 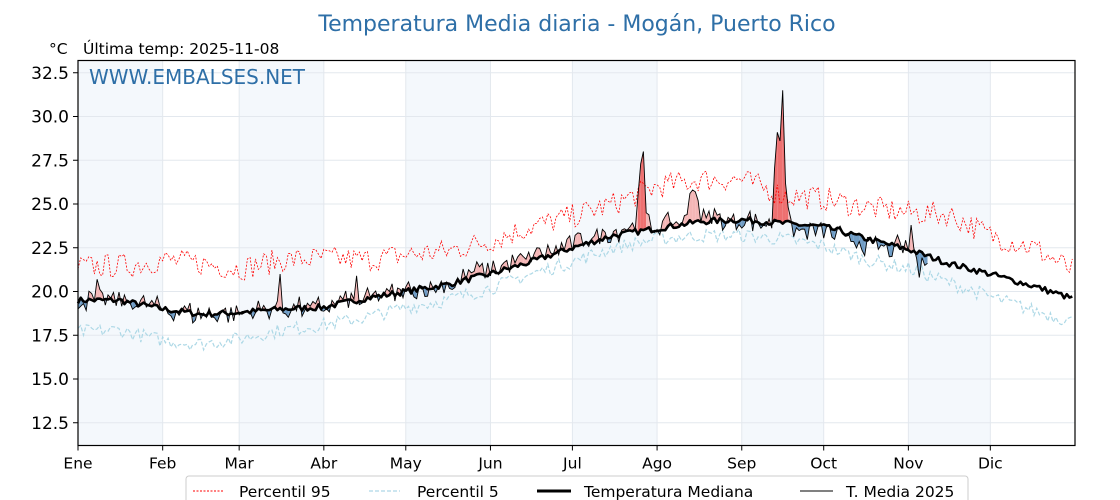 I want to click on unit-label: °C, so click(x=58, y=49).